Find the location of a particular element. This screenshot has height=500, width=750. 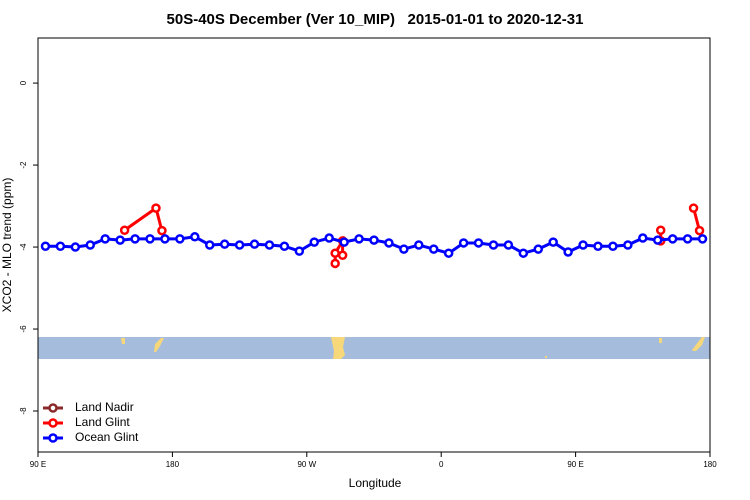

y-tick-label: -2 is located at coordinates (23, 165).